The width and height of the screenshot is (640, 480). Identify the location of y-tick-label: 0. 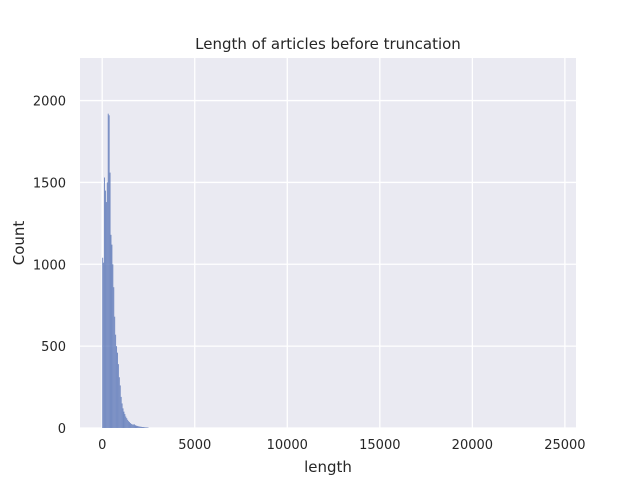
(62, 429).